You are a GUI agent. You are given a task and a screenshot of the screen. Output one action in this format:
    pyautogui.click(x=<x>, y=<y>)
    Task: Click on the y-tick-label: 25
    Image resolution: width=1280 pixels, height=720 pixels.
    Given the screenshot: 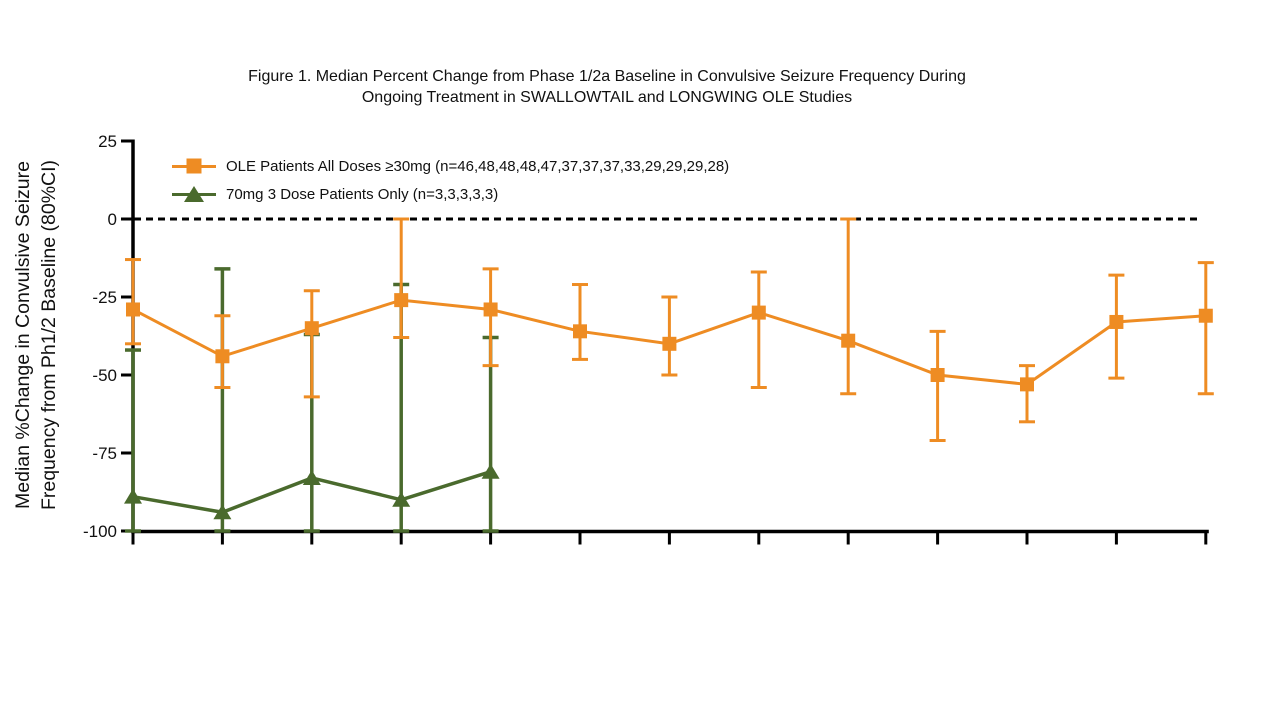 What is the action you would take?
    pyautogui.click(x=107, y=141)
    